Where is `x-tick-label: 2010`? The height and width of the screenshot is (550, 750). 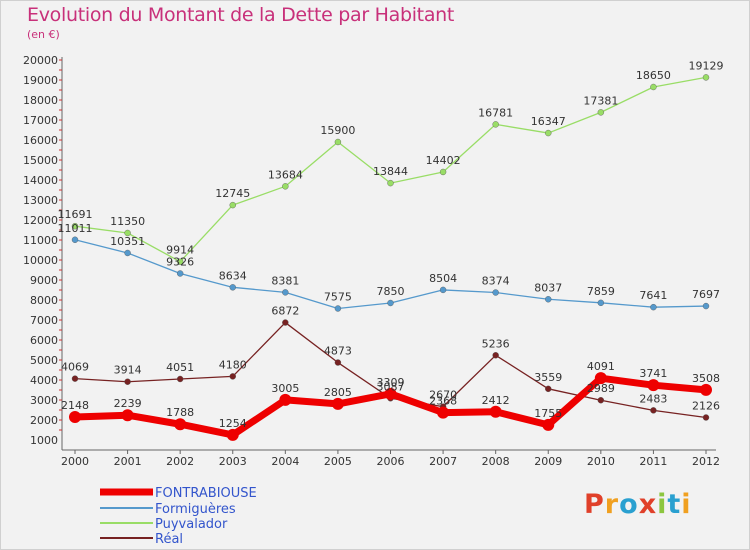
x-tick-label: 2010 is located at coordinates (601, 461).